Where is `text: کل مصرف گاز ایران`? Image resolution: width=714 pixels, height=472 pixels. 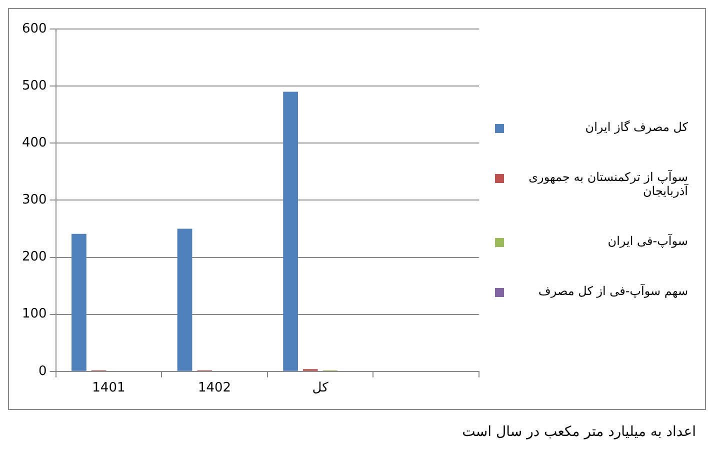 text: کل مصرف گاز ایران is located at coordinates (636, 127).